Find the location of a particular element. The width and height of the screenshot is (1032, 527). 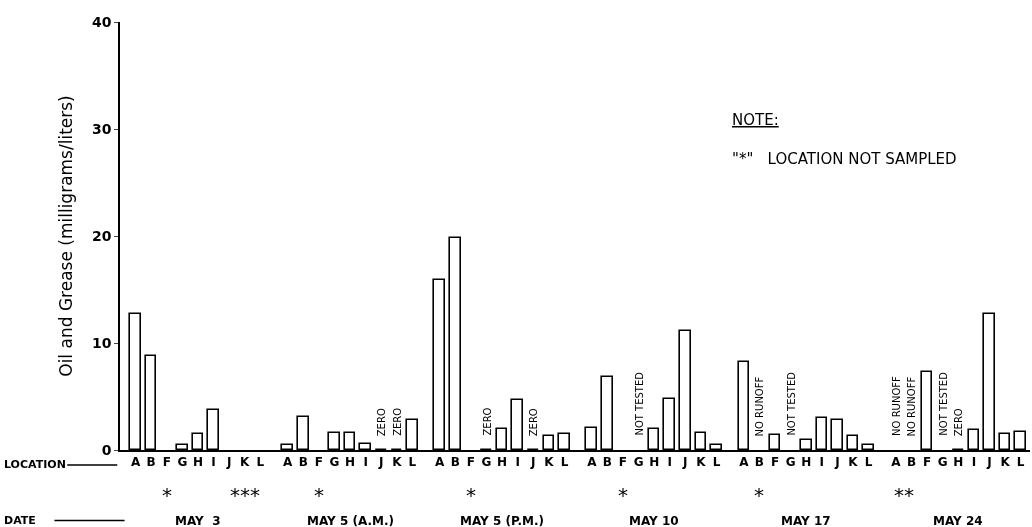

y-tick-label: 20 is located at coordinates (101, 235).